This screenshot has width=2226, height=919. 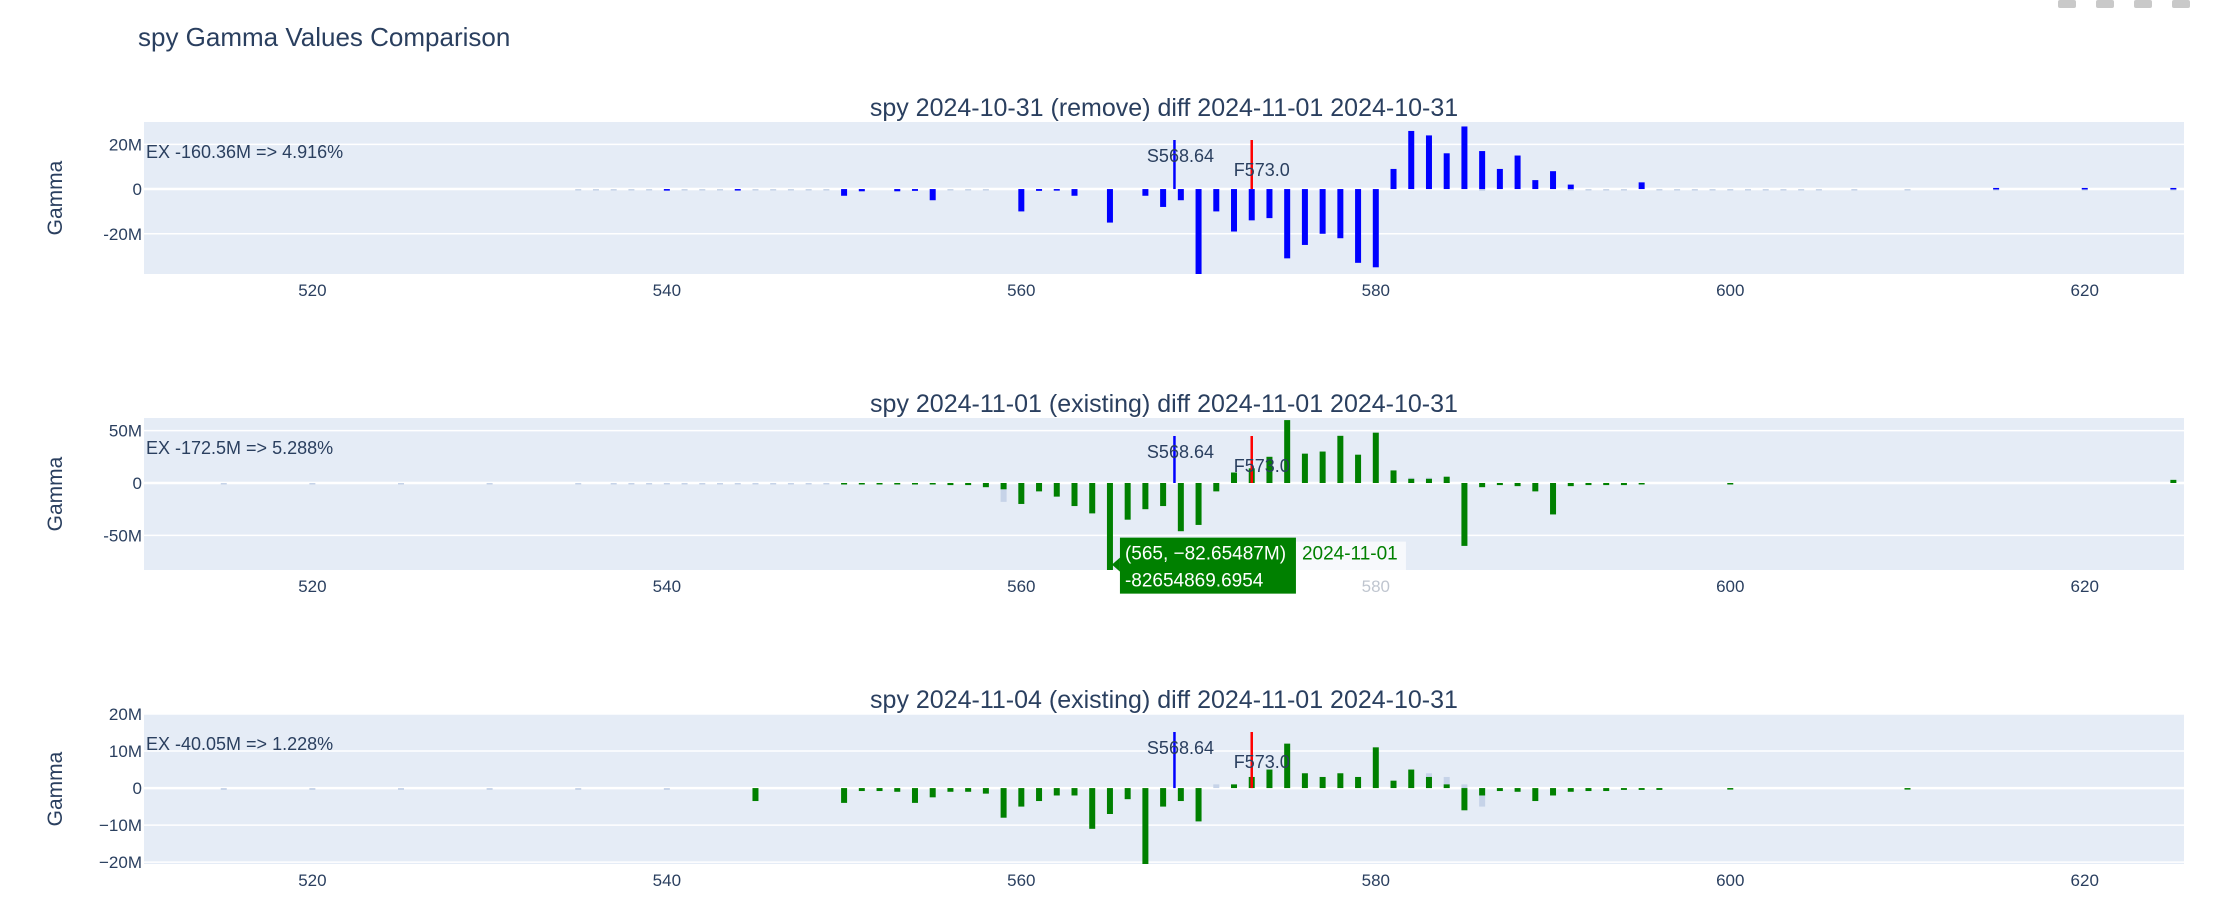 I want to click on reset-axes-icon, so click(x=2143, y=4).